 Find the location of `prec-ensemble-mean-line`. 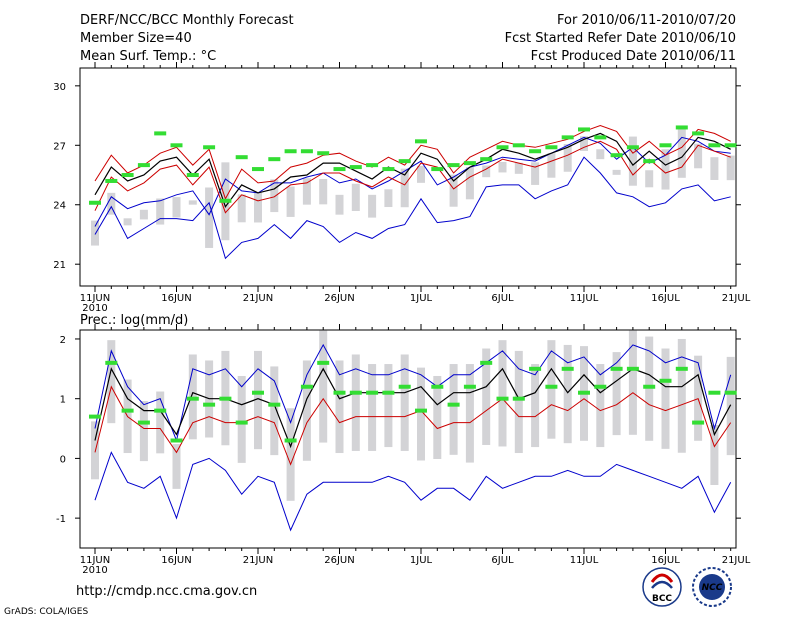

prec-ensemble-mean-line is located at coordinates (413, 408).